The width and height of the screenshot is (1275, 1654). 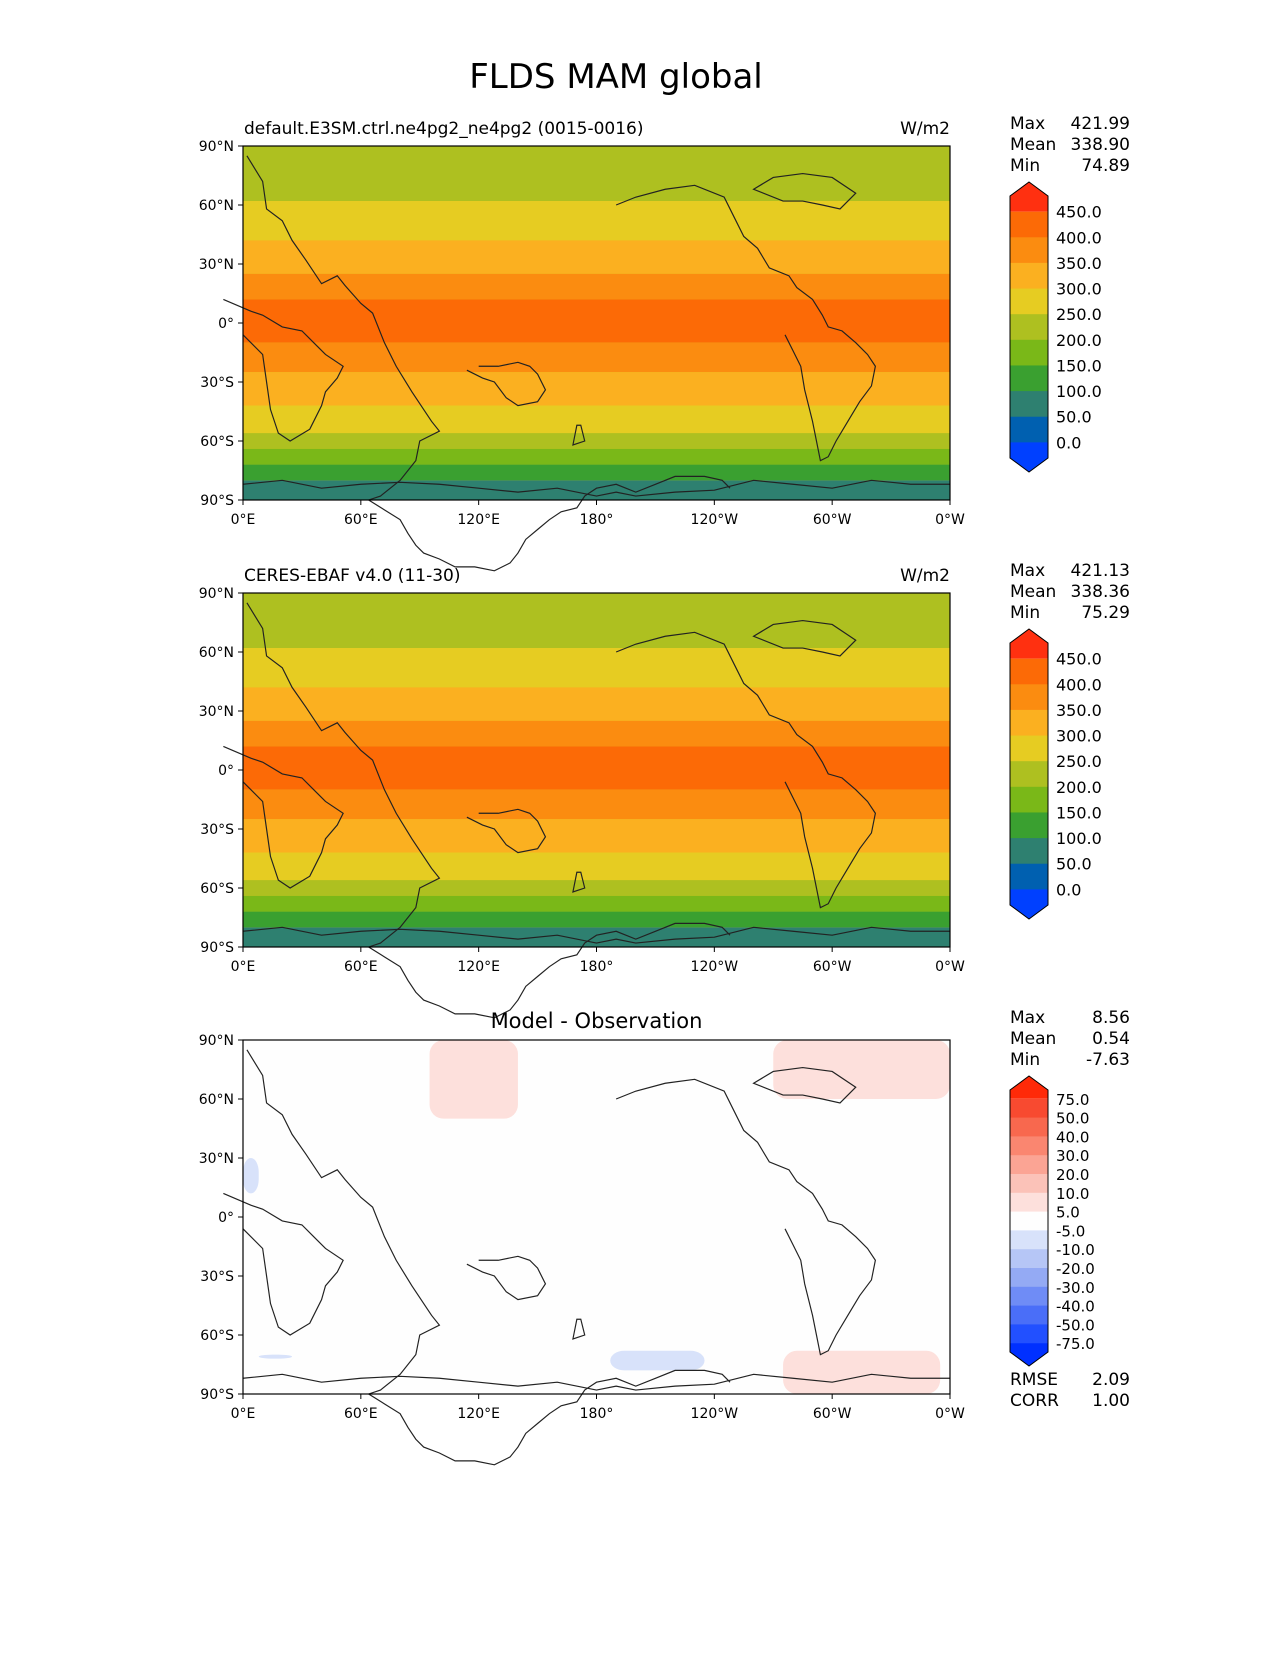 I want to click on metric-label-corr: CORR, so click(x=1034, y=1401).